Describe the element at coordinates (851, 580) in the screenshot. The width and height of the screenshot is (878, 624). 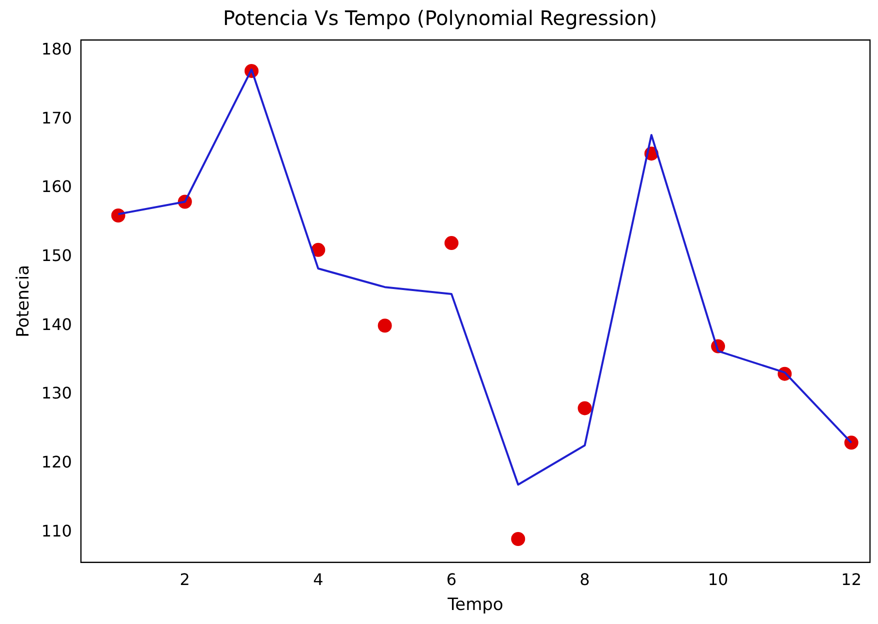
I see `x-tick-label: 12` at that location.